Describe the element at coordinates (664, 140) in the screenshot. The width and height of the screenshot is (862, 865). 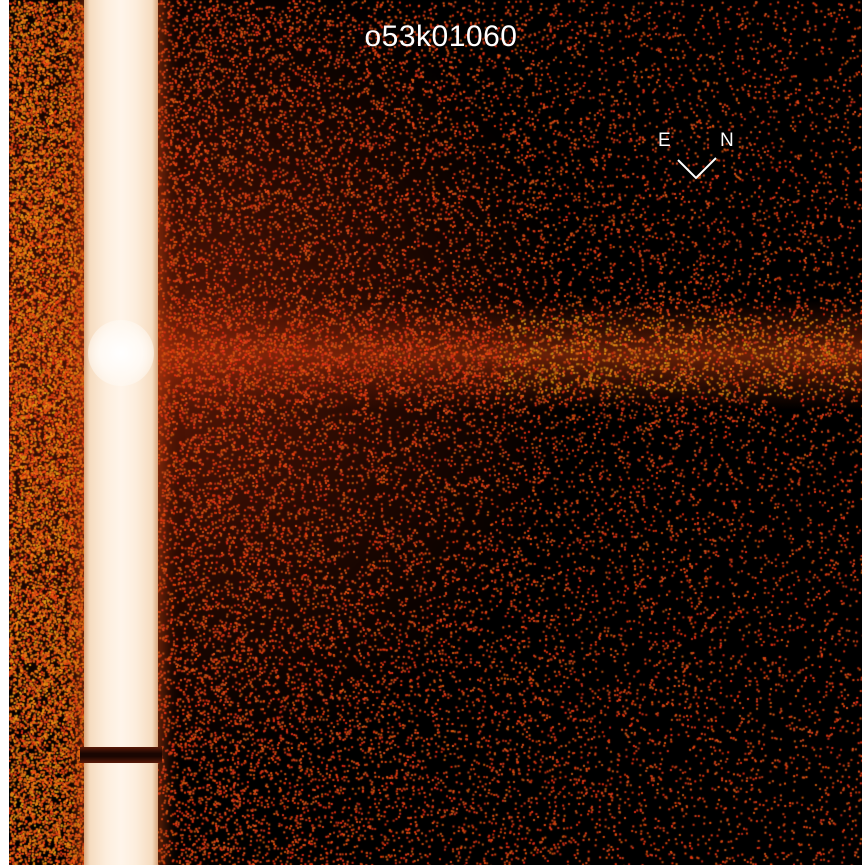
I see `compass-east-label: E` at that location.